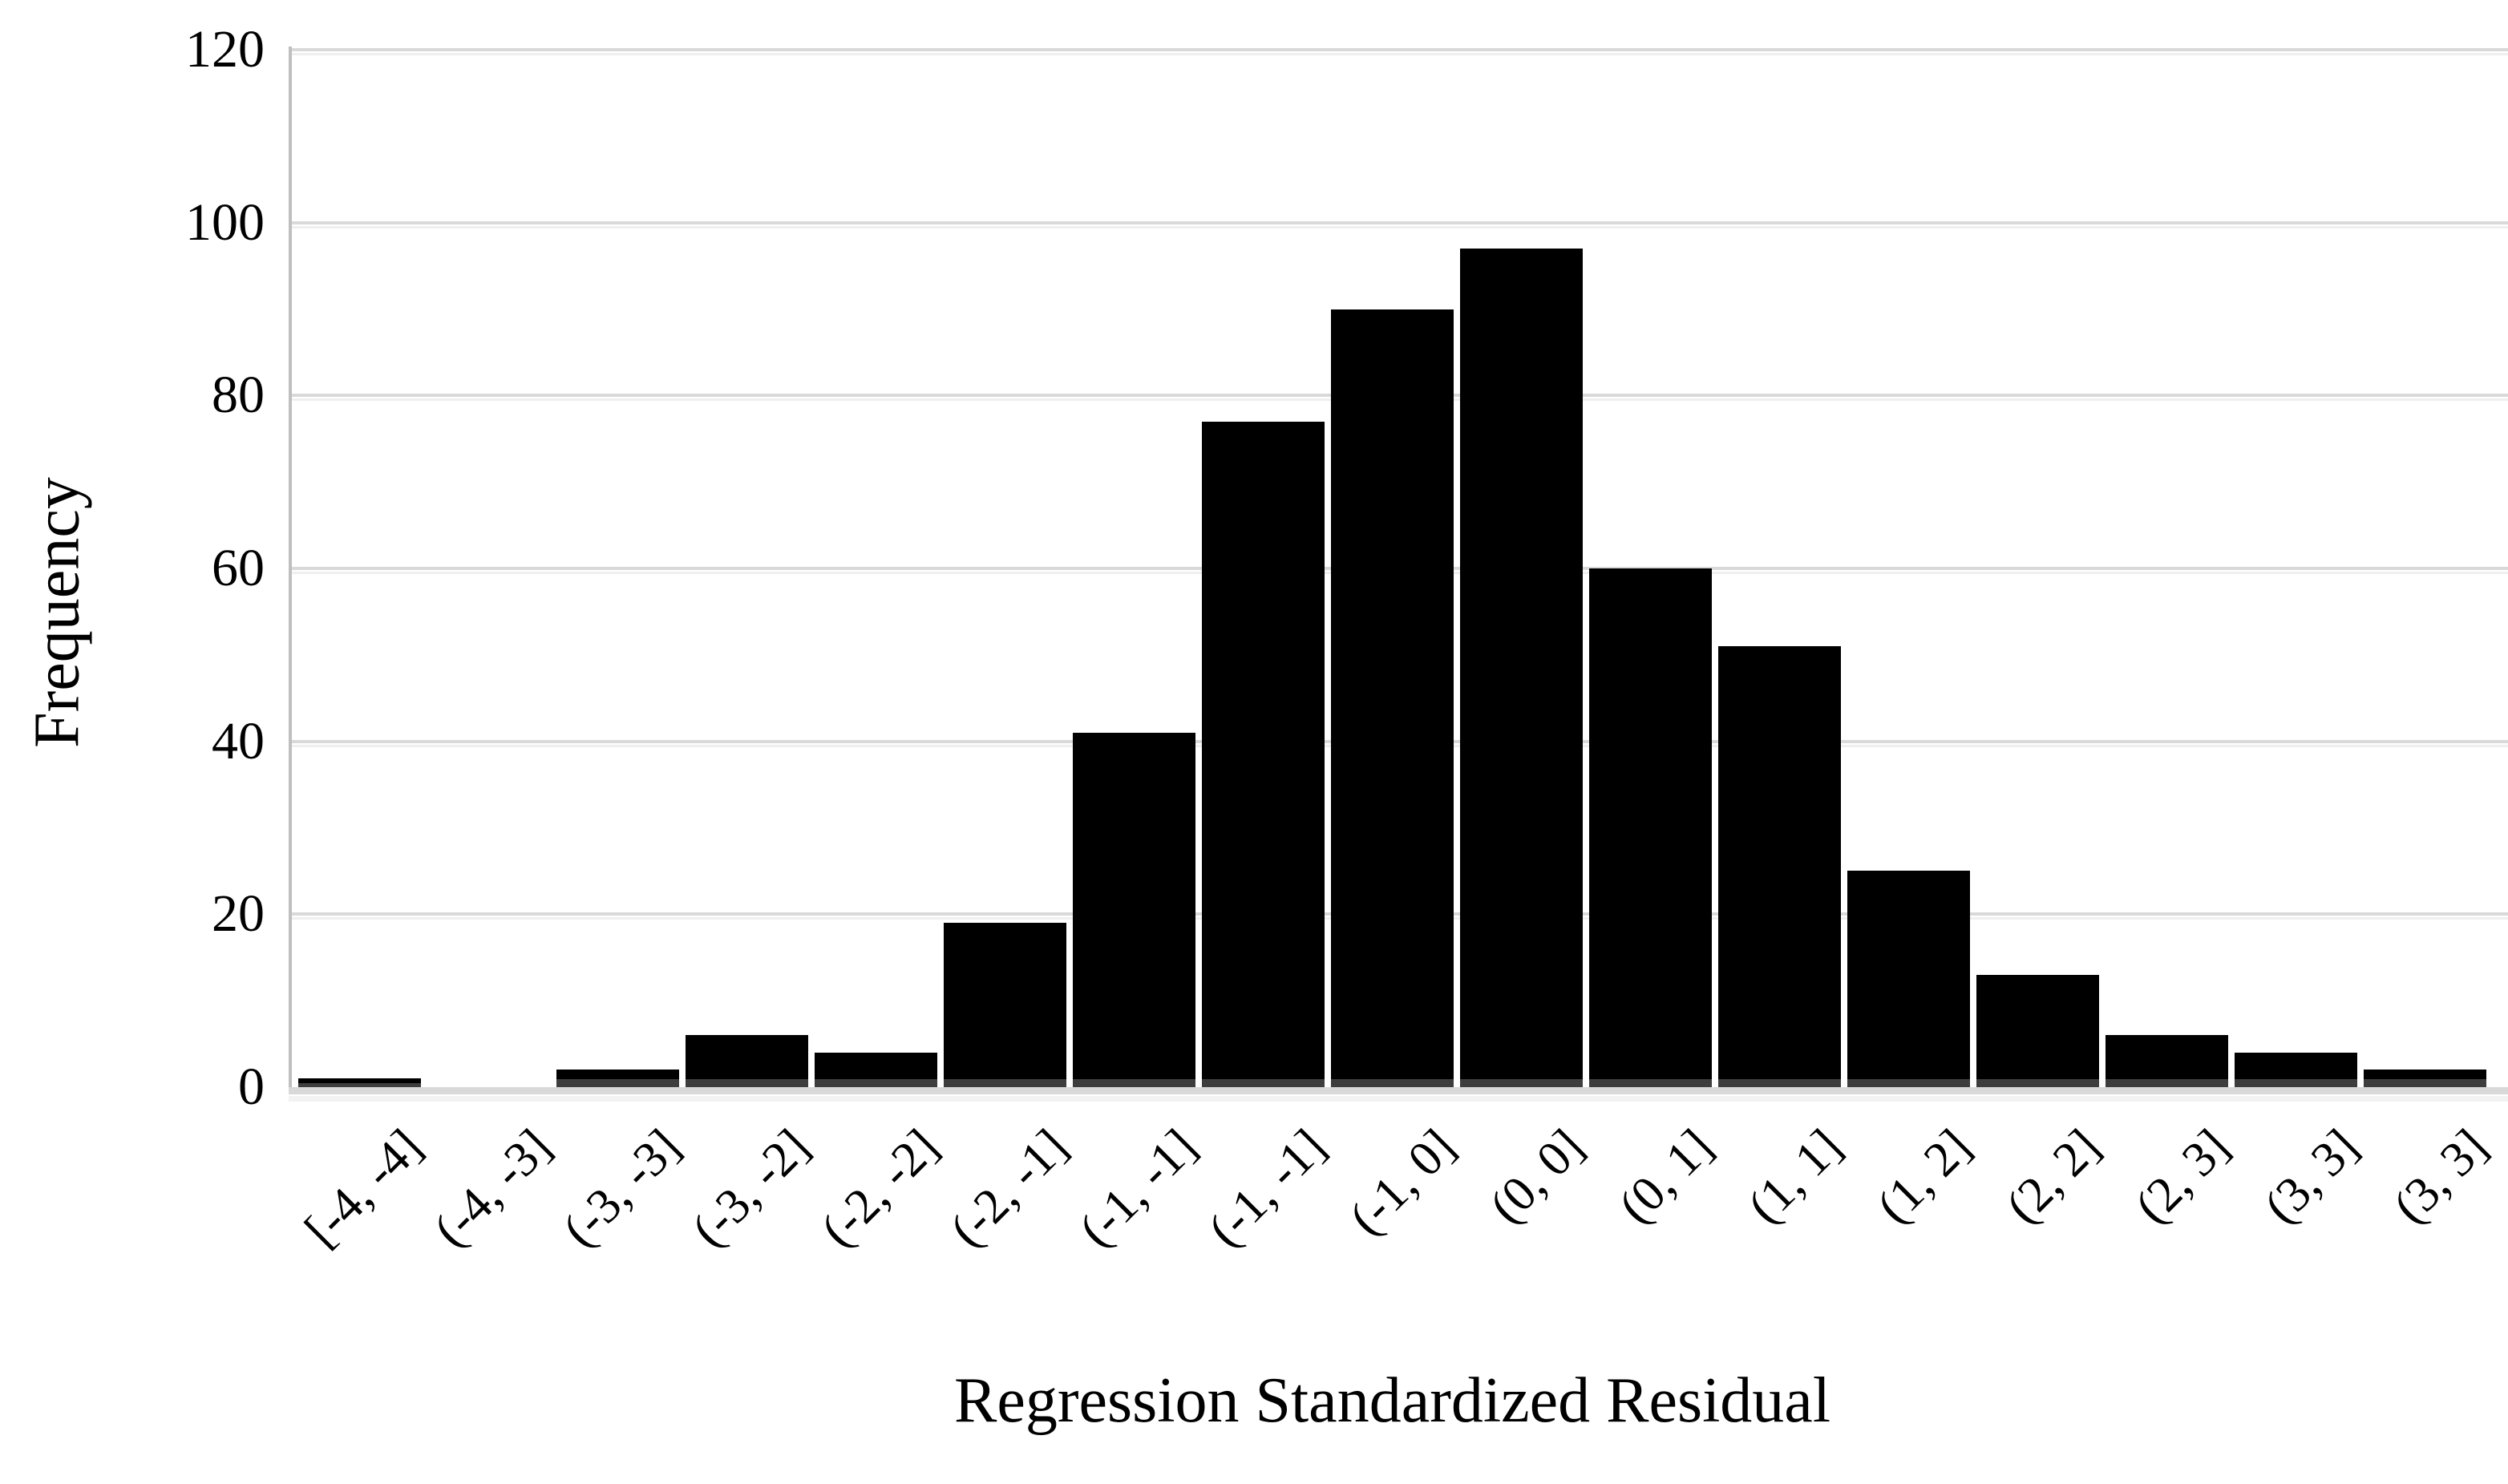 This screenshot has width=2508, height=1484. What do you see at coordinates (1402, 1182) in the screenshot?
I see `x-tick-label: (-1, 0]` at bounding box center [1402, 1182].